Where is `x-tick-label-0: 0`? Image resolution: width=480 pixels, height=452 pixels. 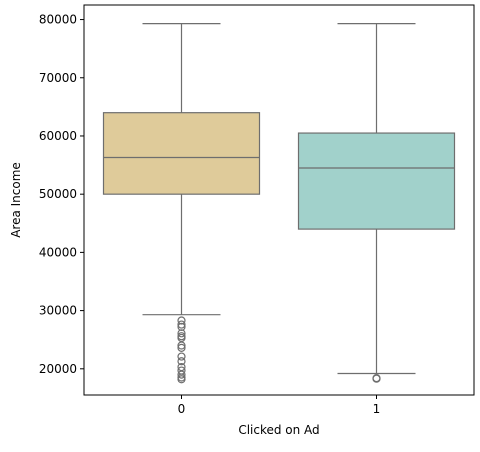
x-tick-label-0: 0 is located at coordinates (182, 409).